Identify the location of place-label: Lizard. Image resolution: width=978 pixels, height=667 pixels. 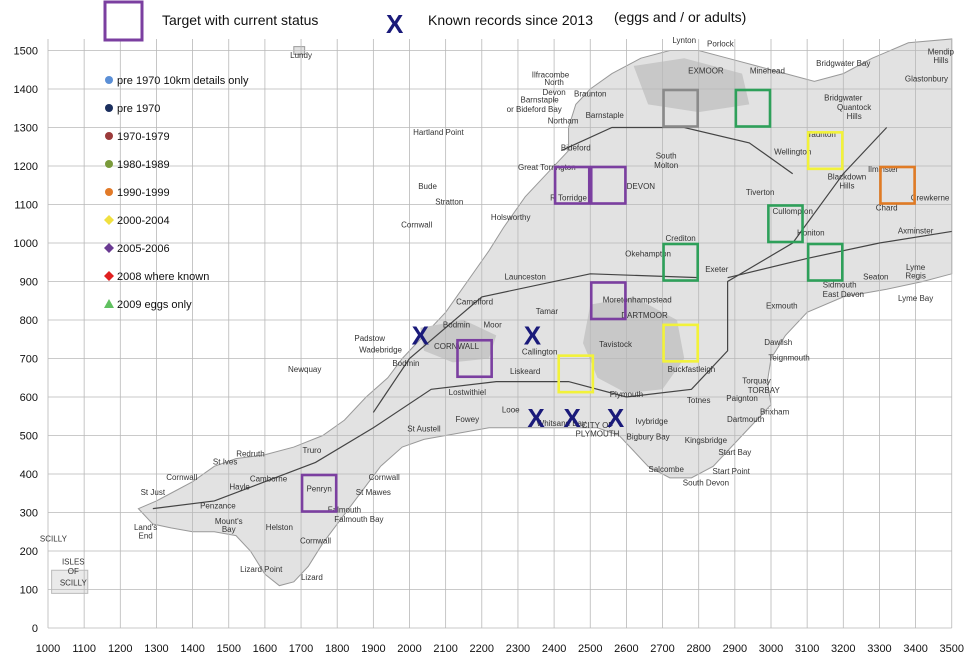
(312, 577).